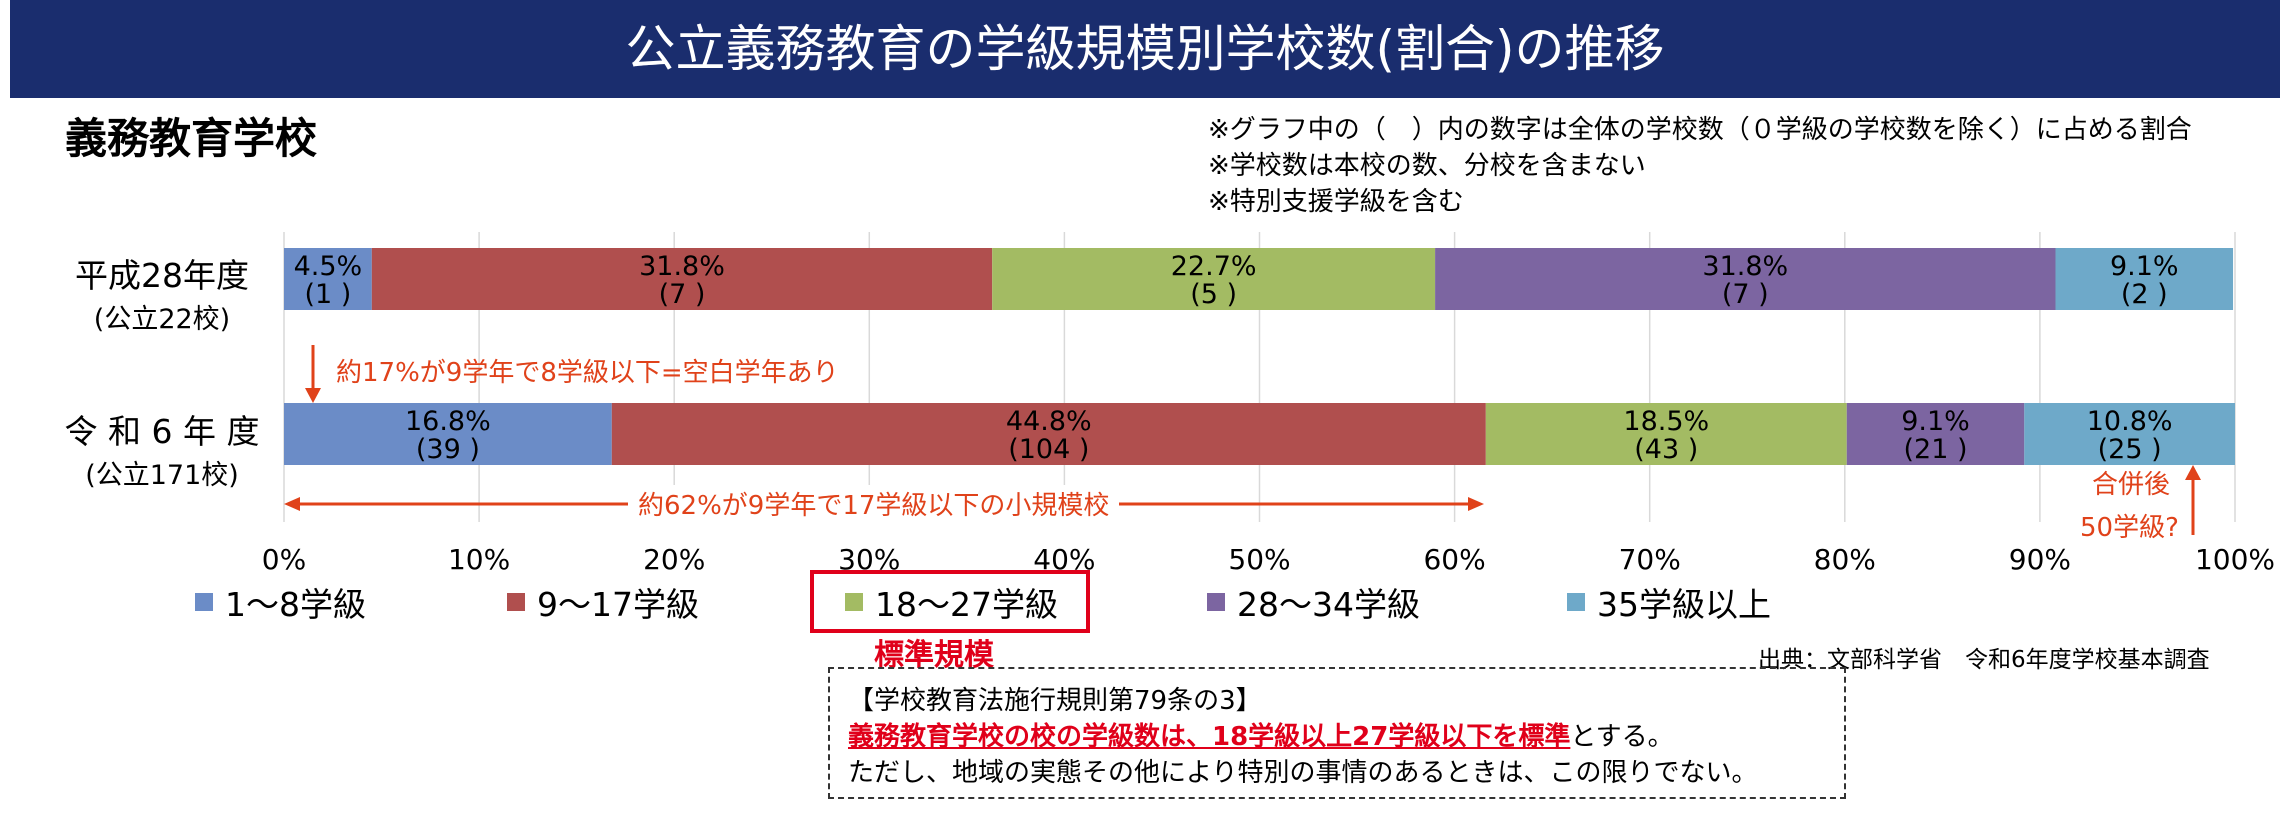 The height and width of the screenshot is (814, 2281). Describe the element at coordinates (1303, 773) in the screenshot. I see `regulation-line-3: ただし、地域の実態その他により特別の事情のあるときは、この限りでない。` at that location.